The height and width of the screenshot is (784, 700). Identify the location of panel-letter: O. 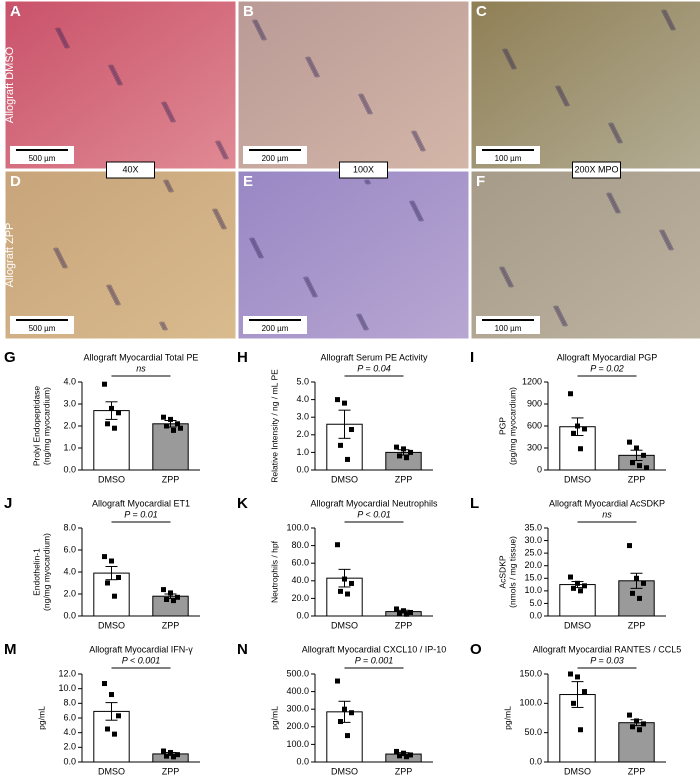
(476, 649).